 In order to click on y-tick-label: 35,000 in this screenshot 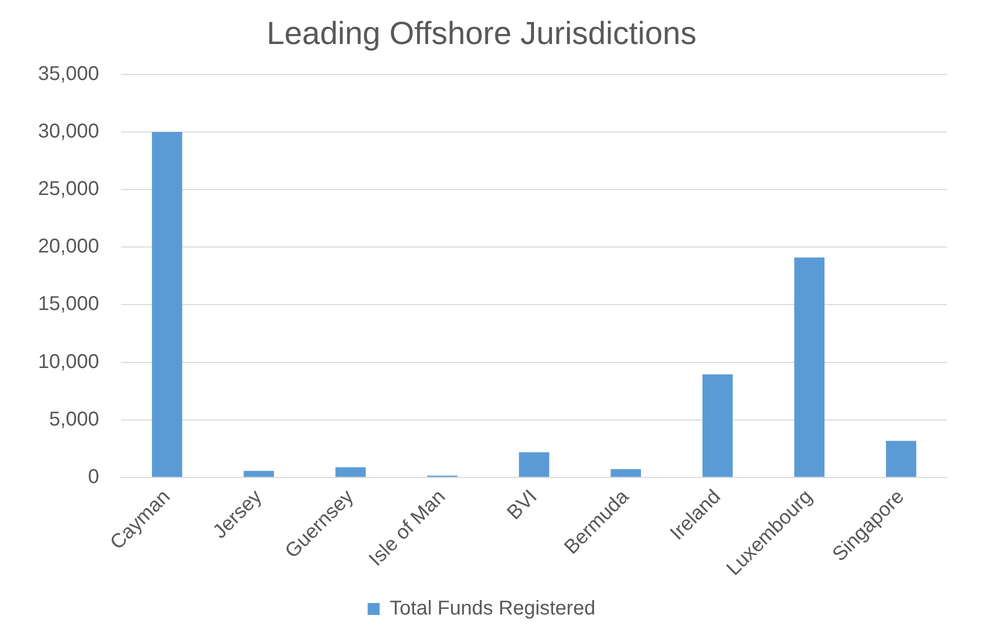, I will do `click(69, 73)`.